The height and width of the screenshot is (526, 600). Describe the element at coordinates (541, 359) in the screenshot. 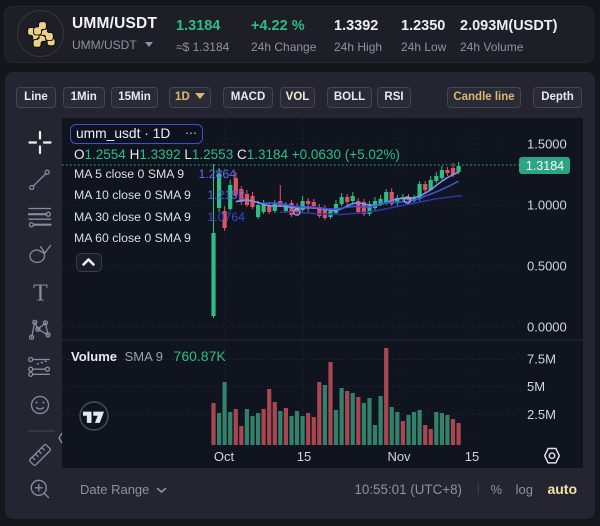

I see `svg-text: 7.5M` at that location.